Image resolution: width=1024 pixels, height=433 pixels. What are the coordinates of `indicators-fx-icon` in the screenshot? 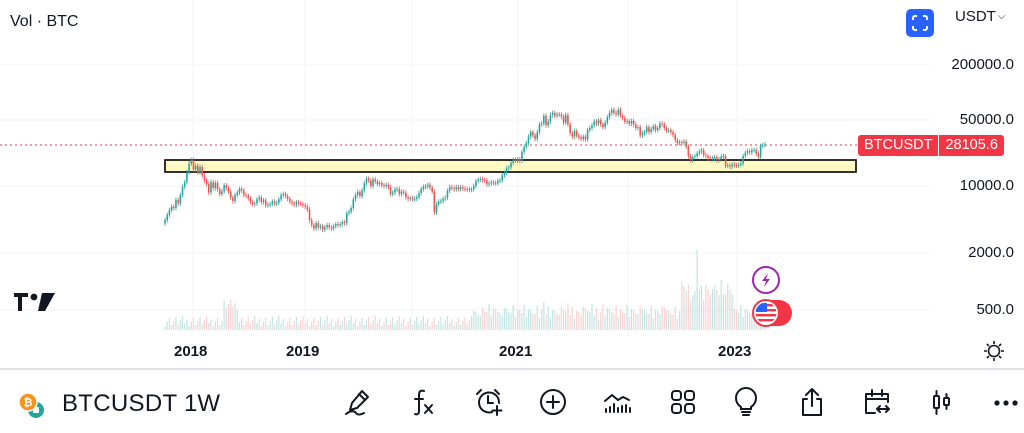 It's located at (423, 402).